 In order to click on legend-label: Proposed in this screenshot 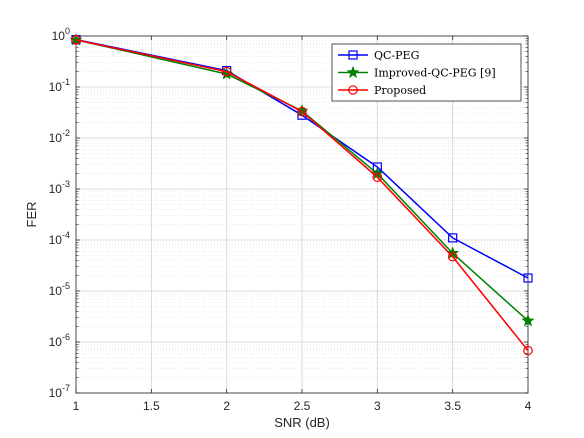, I will do `click(400, 90)`.